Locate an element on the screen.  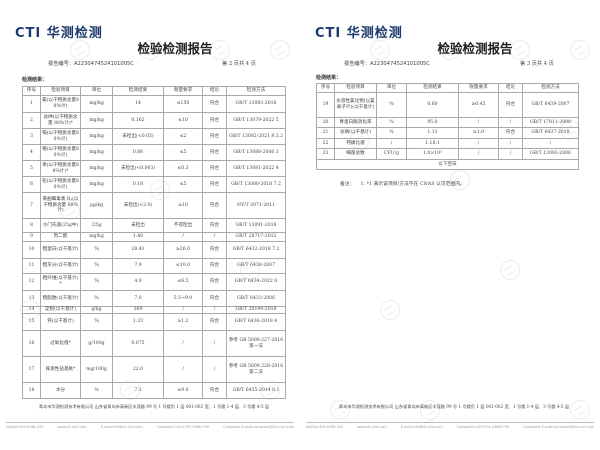
column-header: 检测结果 is located at coordinates (432, 88).